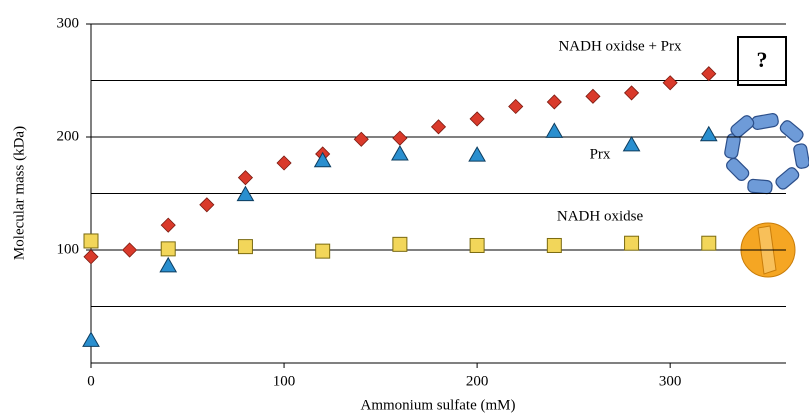 Image resolution: width=809 pixels, height=418 pixels. I want to click on x-tick-label: 200, so click(477, 381).